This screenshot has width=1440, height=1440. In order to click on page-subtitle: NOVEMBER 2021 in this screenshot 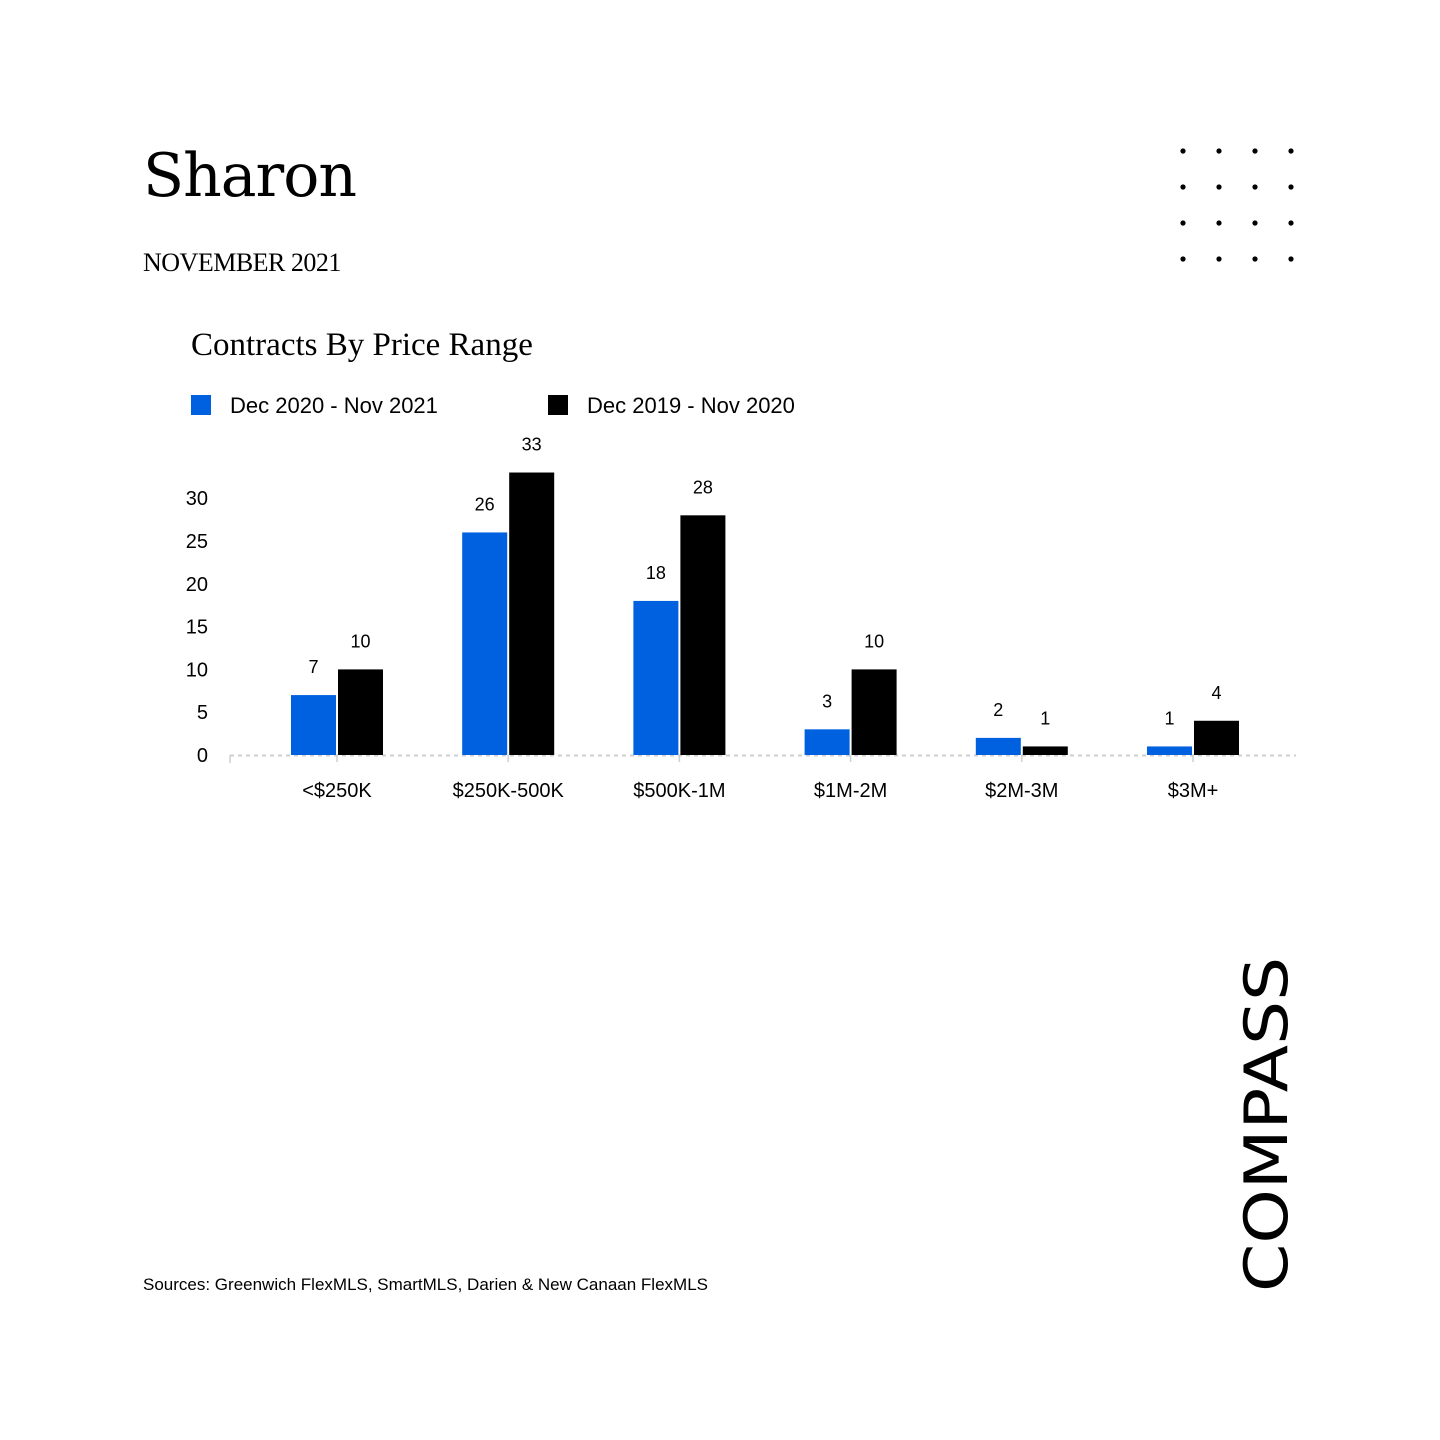, I will do `click(242, 262)`.